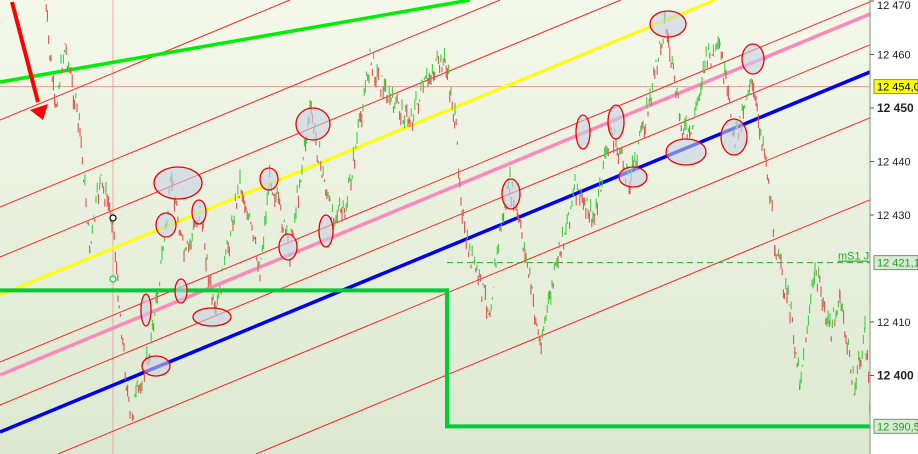  I want to click on crosshair-point, so click(113, 218).